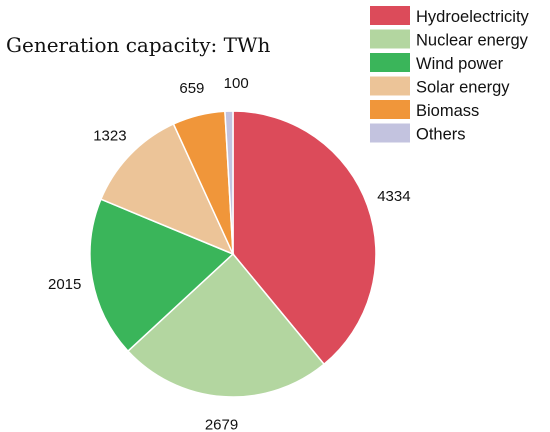 The height and width of the screenshot is (432, 550). Describe the element at coordinates (109, 135) in the screenshot. I see `pie-value-label-solar-energy: 1323` at that location.